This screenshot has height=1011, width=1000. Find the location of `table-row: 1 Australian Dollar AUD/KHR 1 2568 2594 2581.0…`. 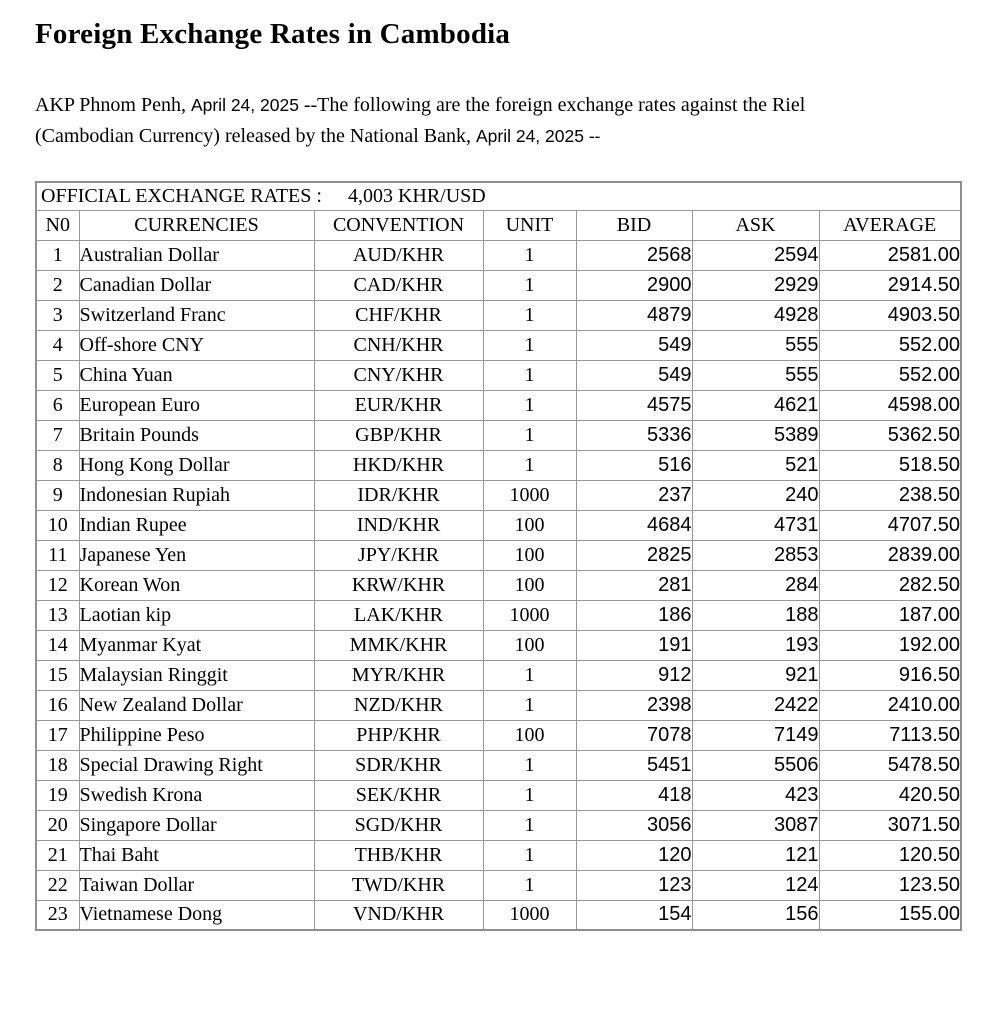

table-row: 1 Australian Dollar AUD/KHR 1 2568 2594 2581.0… is located at coordinates (498, 255).